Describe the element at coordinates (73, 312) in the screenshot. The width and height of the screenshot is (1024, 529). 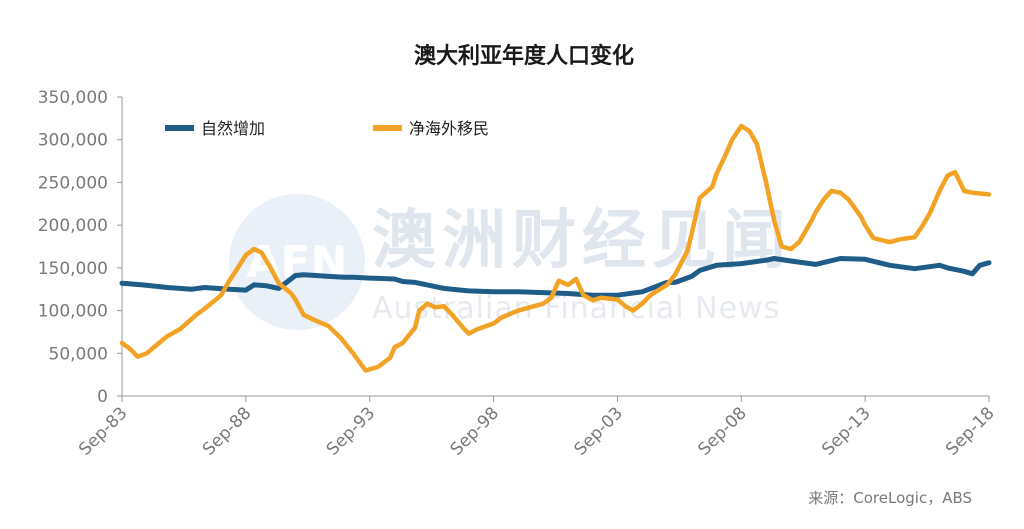
I see `y-tick-label: 100,000` at that location.